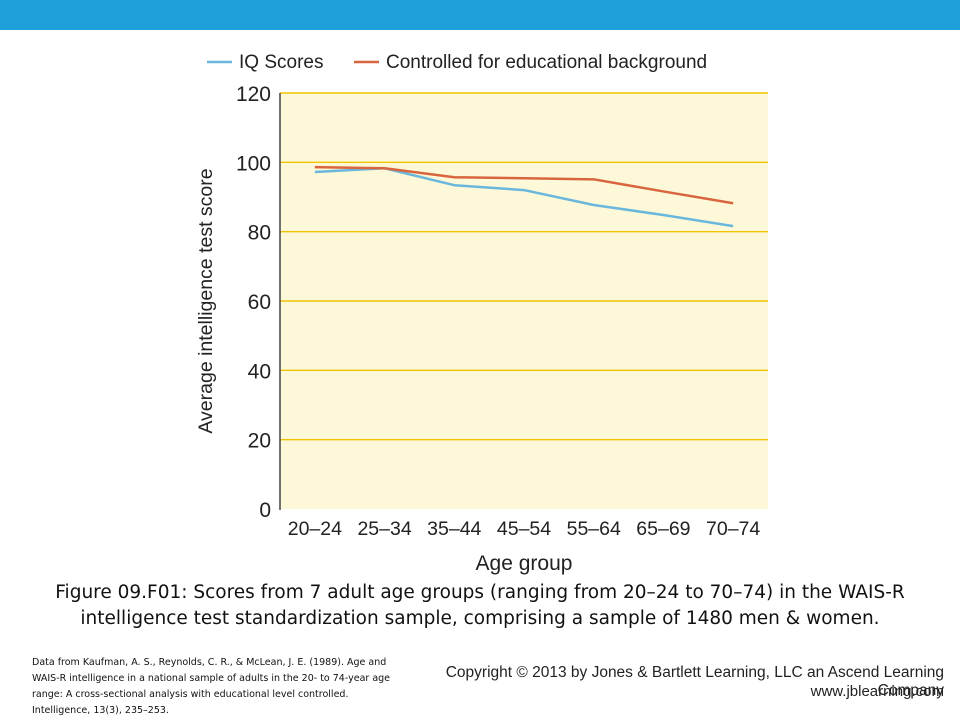 The height and width of the screenshot is (720, 960). Describe the element at coordinates (253, 163) in the screenshot. I see `y-tick-label: 100` at that location.